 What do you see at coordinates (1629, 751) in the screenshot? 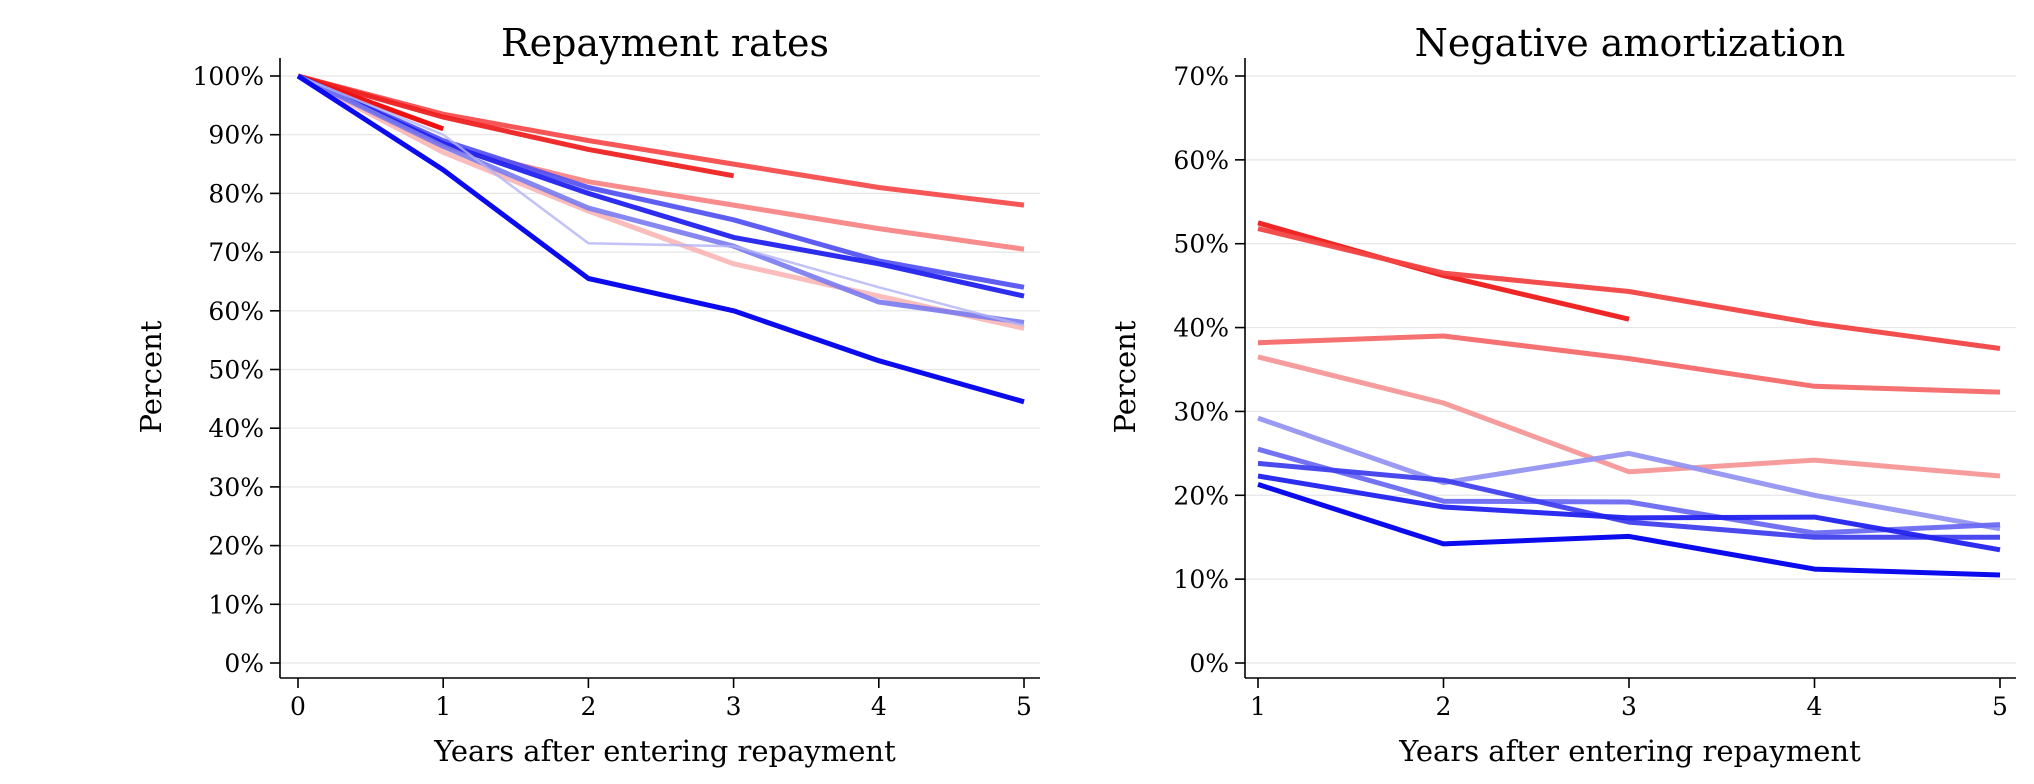
I see `negative-amortization-x-axis-title: Years after entering repayment` at bounding box center [1629, 751].